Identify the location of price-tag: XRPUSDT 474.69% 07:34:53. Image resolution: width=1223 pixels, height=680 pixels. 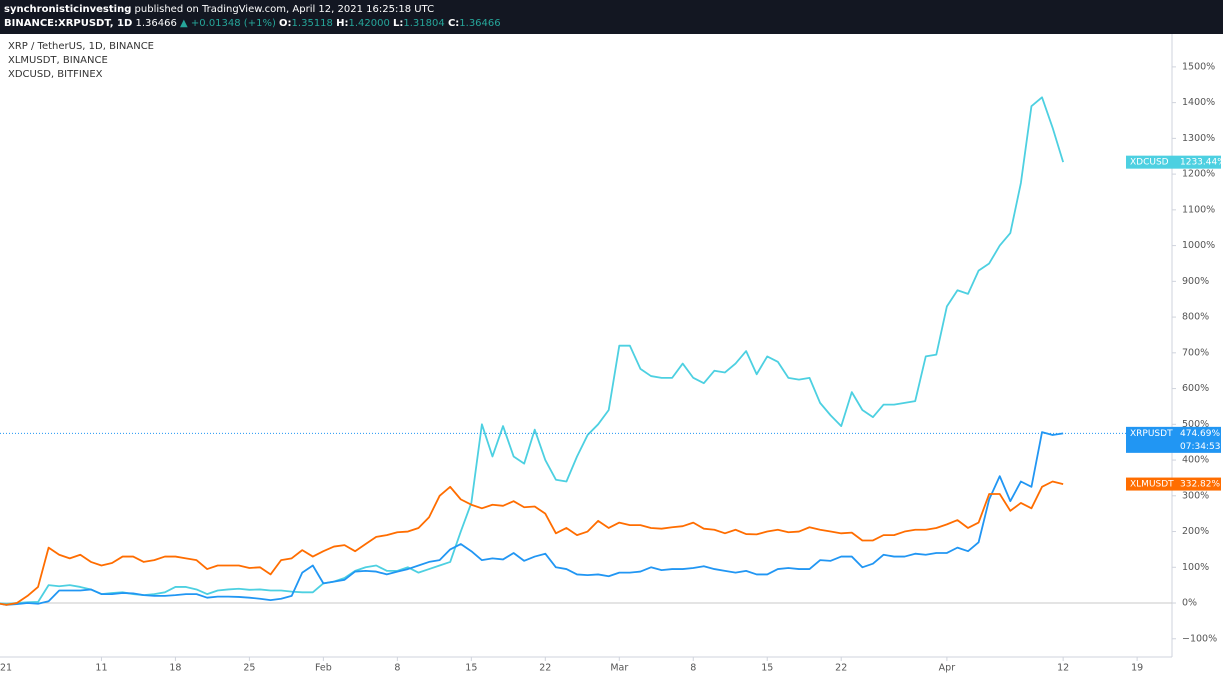
(1173, 439).